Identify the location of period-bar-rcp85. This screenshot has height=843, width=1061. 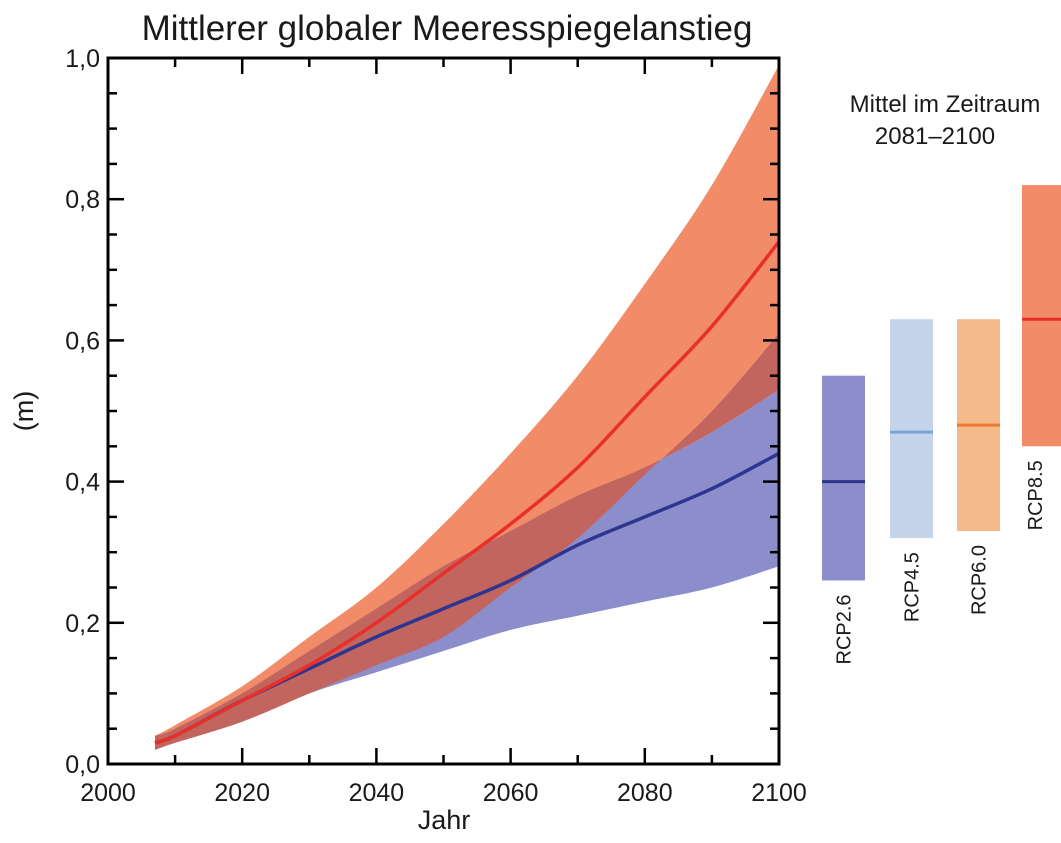
(1041, 316).